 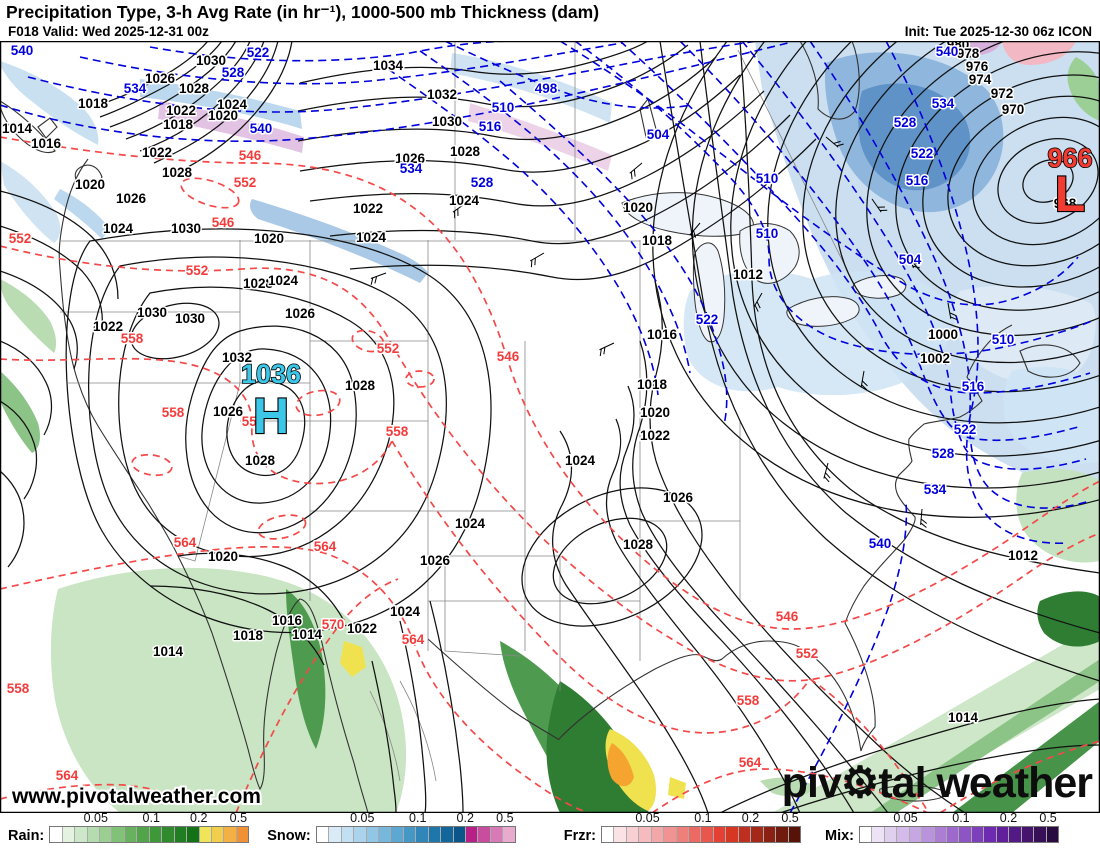 I want to click on contour-label: 976, so click(x=977, y=66).